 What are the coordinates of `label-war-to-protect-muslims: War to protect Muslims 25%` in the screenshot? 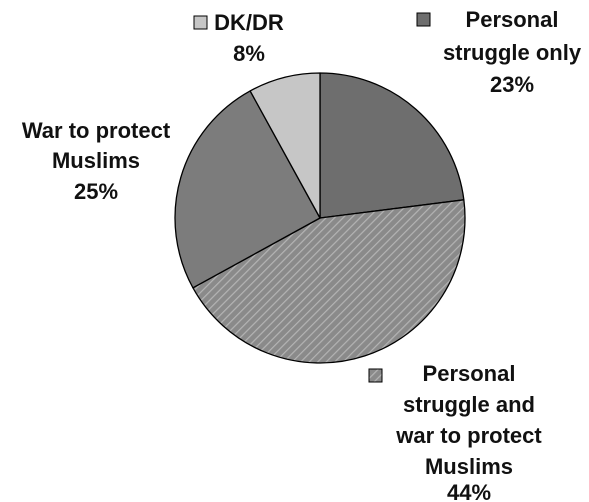 It's located at (96, 161).